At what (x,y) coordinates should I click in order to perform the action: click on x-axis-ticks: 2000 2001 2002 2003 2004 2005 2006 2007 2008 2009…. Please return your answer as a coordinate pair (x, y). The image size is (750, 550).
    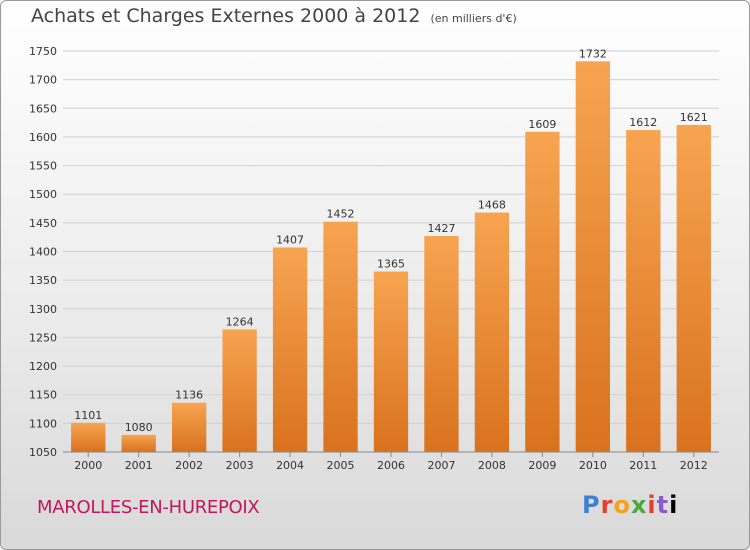
    Looking at the image, I should click on (391, 462).